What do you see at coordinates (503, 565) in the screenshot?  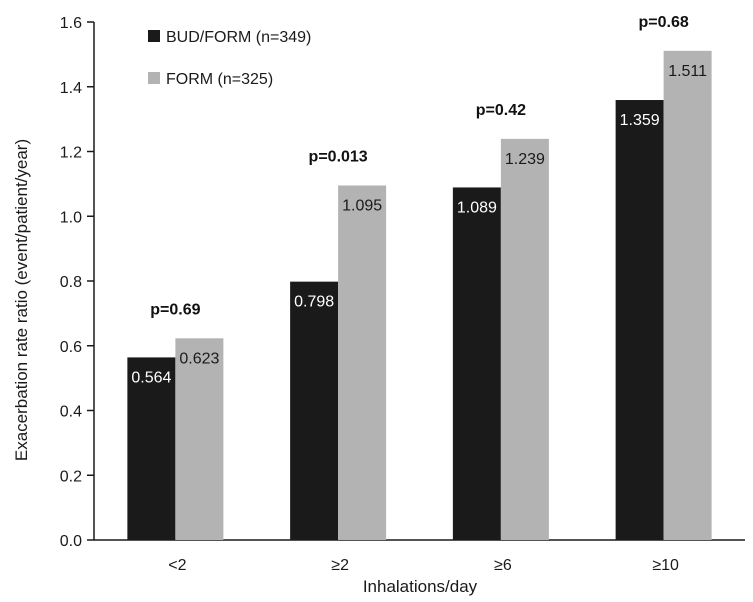 I see `x-tick-label: ≥6` at bounding box center [503, 565].